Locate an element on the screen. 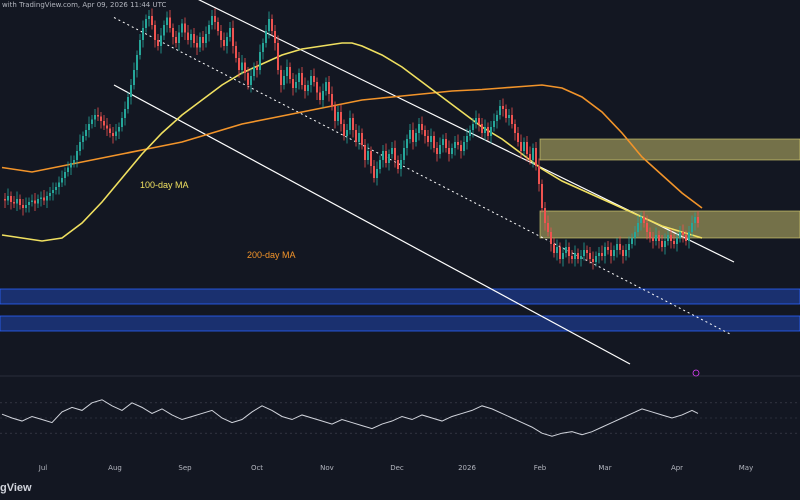  x-tick-apr: Apr is located at coordinates (677, 468).